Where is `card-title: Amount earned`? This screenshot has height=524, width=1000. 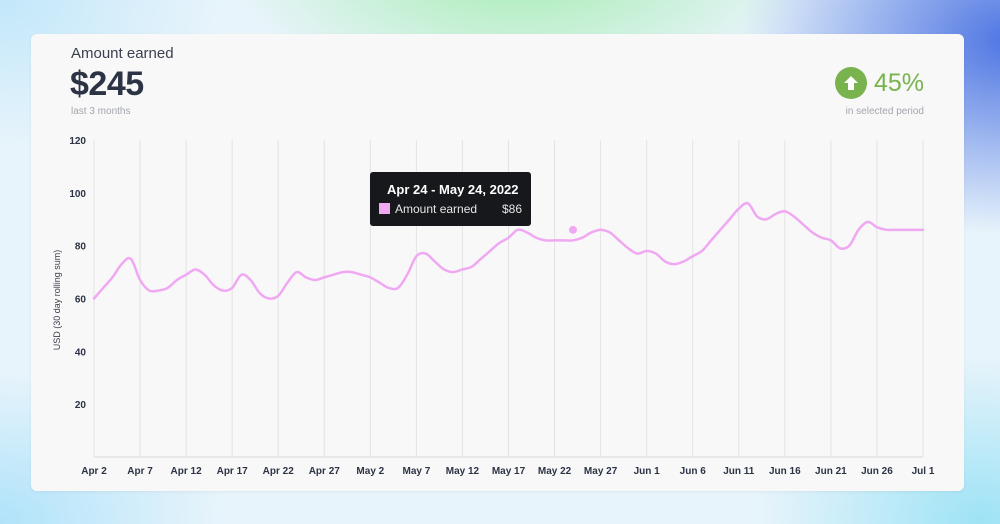
card-title: Amount earned is located at coordinates (122, 53).